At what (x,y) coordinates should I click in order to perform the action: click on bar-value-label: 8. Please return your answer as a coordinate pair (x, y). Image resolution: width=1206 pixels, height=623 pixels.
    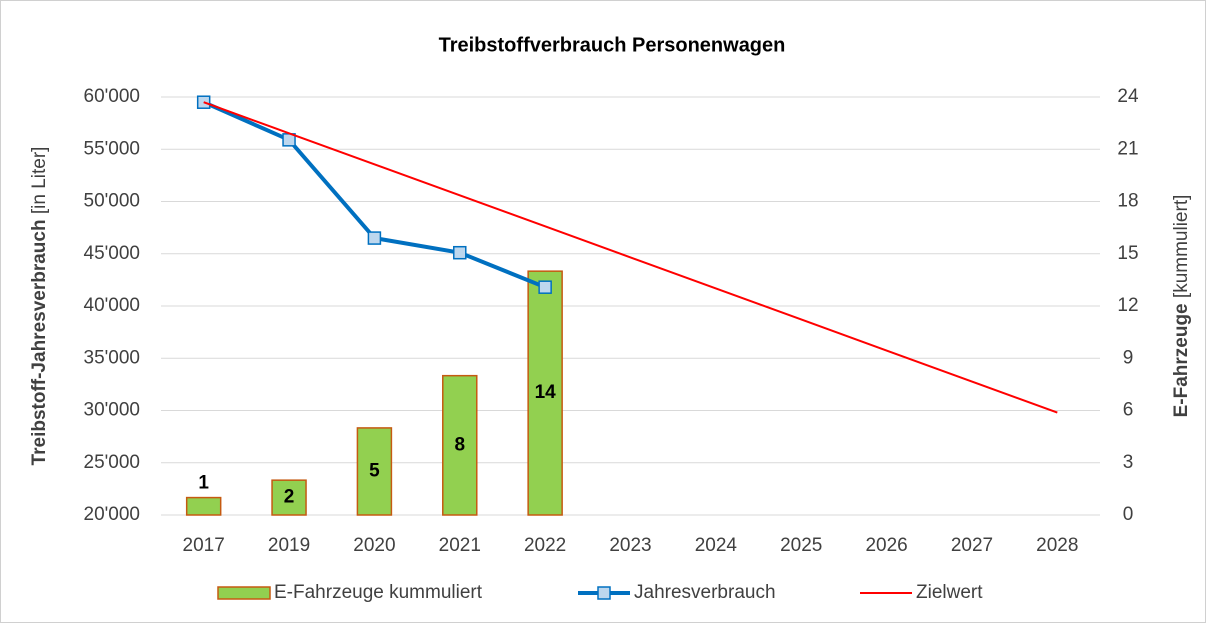
    Looking at the image, I should click on (459, 444).